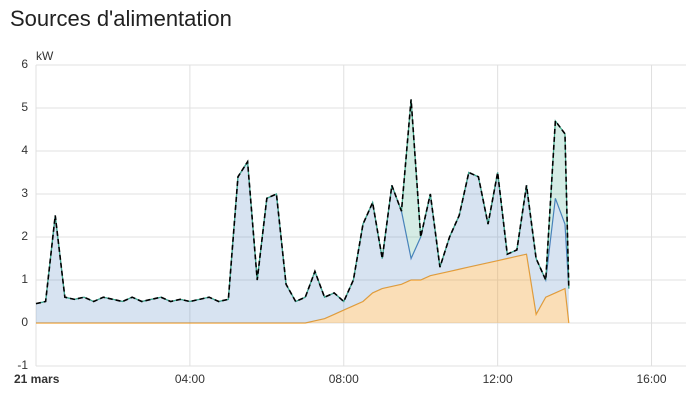  I want to click on series-line, so click(303, 288).